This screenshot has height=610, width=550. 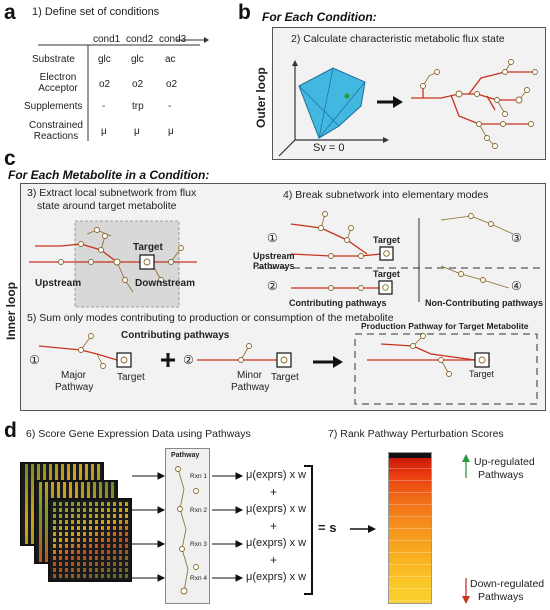 What do you see at coordinates (408, 108) in the screenshot?
I see `flux-polytope` at bounding box center [408, 108].